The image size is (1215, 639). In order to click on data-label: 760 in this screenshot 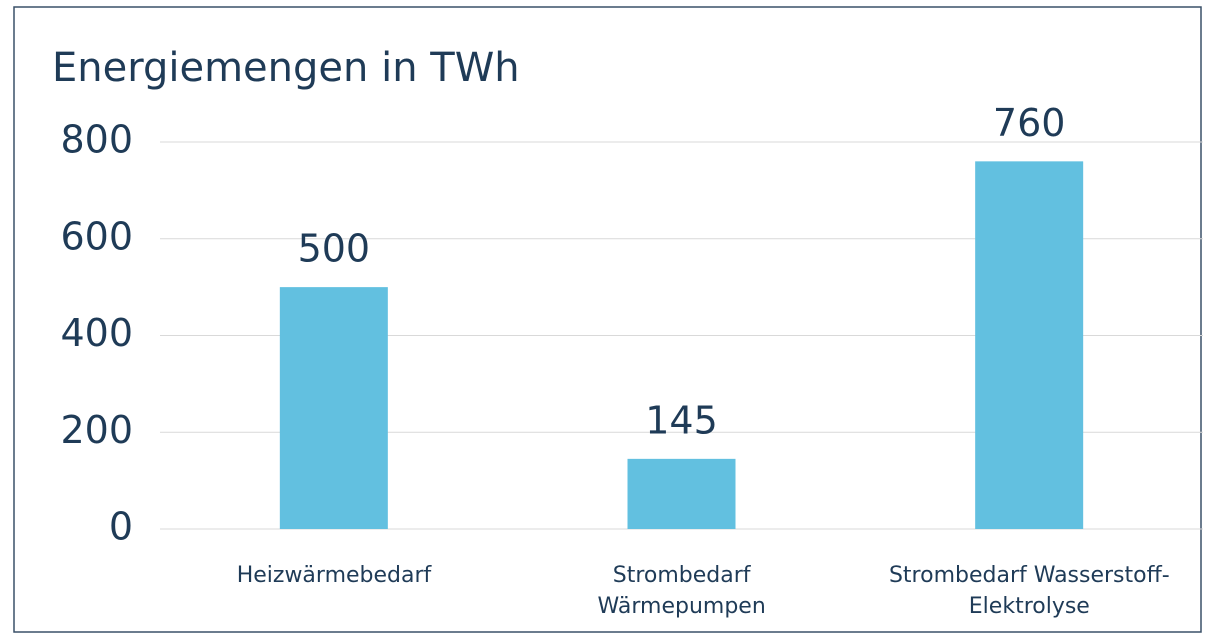, I will do `click(1029, 123)`.